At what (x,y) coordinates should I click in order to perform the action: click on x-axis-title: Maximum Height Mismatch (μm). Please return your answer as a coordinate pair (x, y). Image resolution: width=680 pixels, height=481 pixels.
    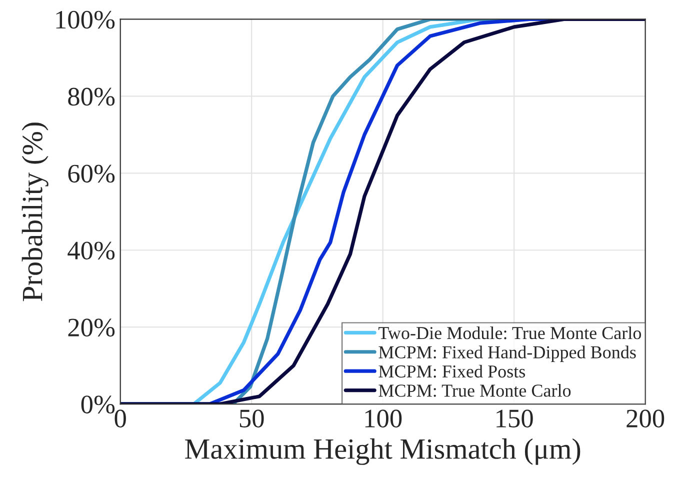
    Looking at the image, I should click on (382, 451).